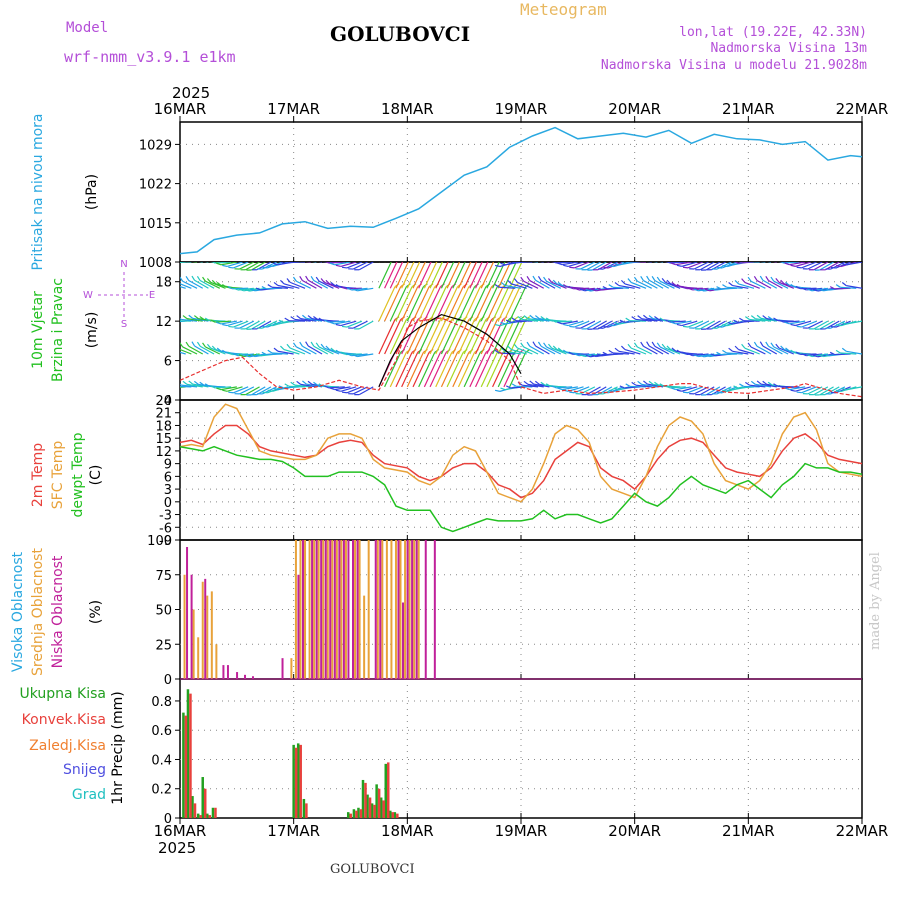 The image size is (900, 900). I want to click on y-tick-label: 3, so click(168, 490).